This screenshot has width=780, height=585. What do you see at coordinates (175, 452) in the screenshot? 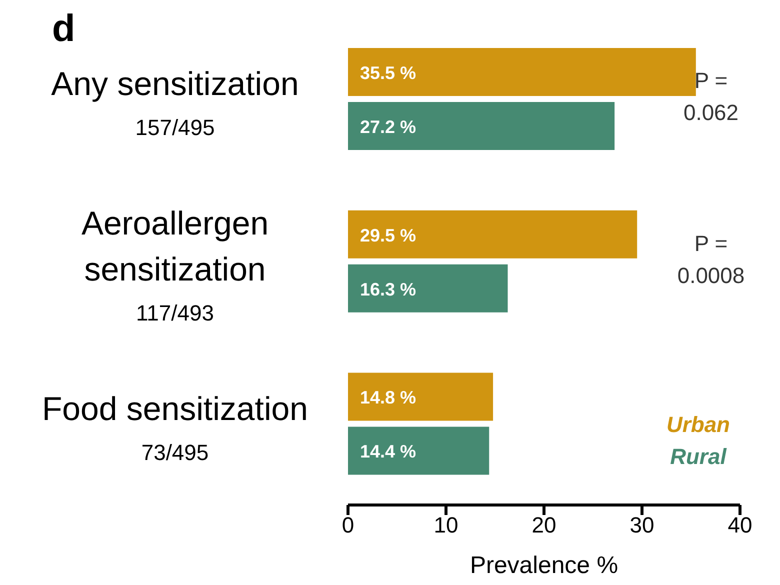
I see `text: 73/495` at bounding box center [175, 452].